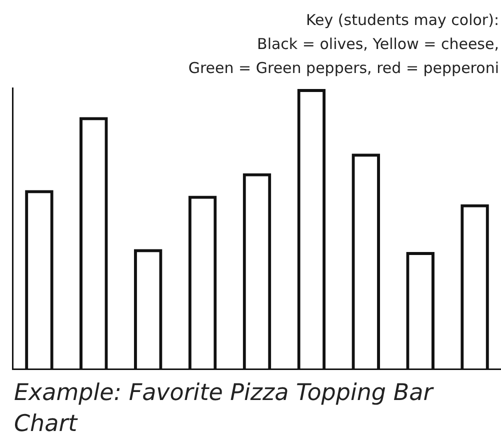 The height and width of the screenshot is (445, 501). I want to click on text: Example: Favorite Pizza Topping Bar Chart, so click(224, 409).